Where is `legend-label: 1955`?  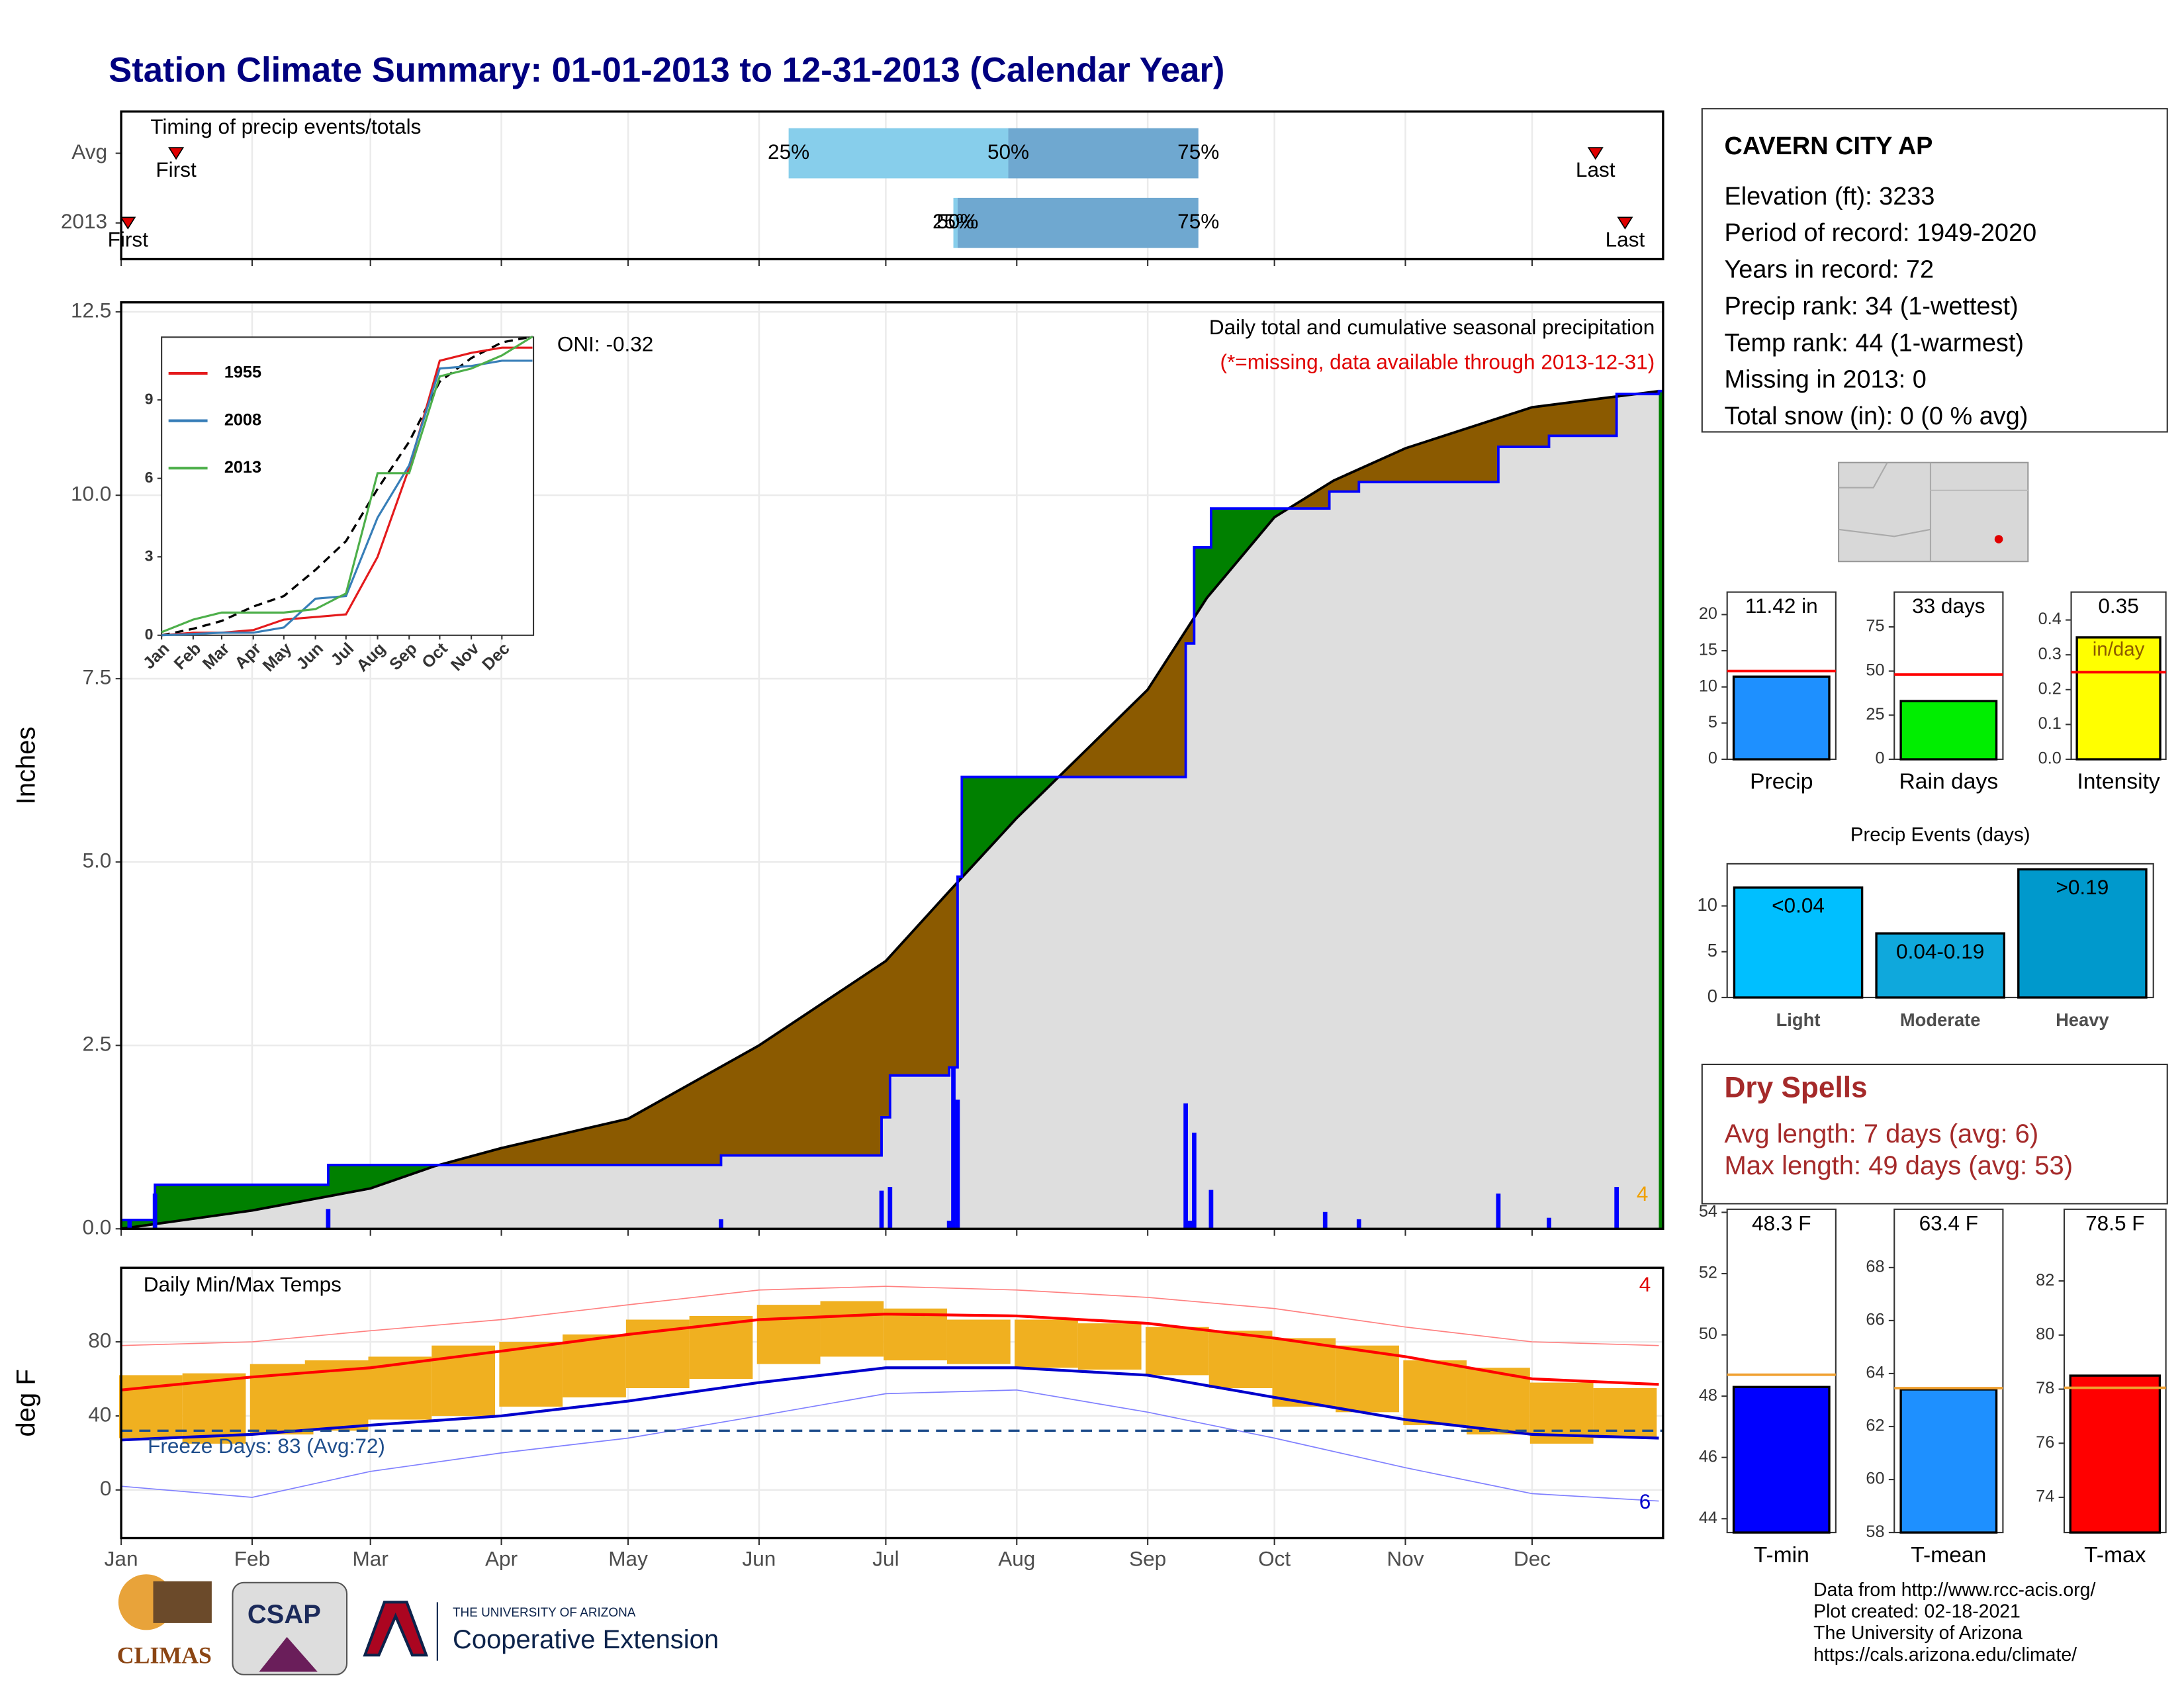
legend-label: 1955 is located at coordinates (242, 373).